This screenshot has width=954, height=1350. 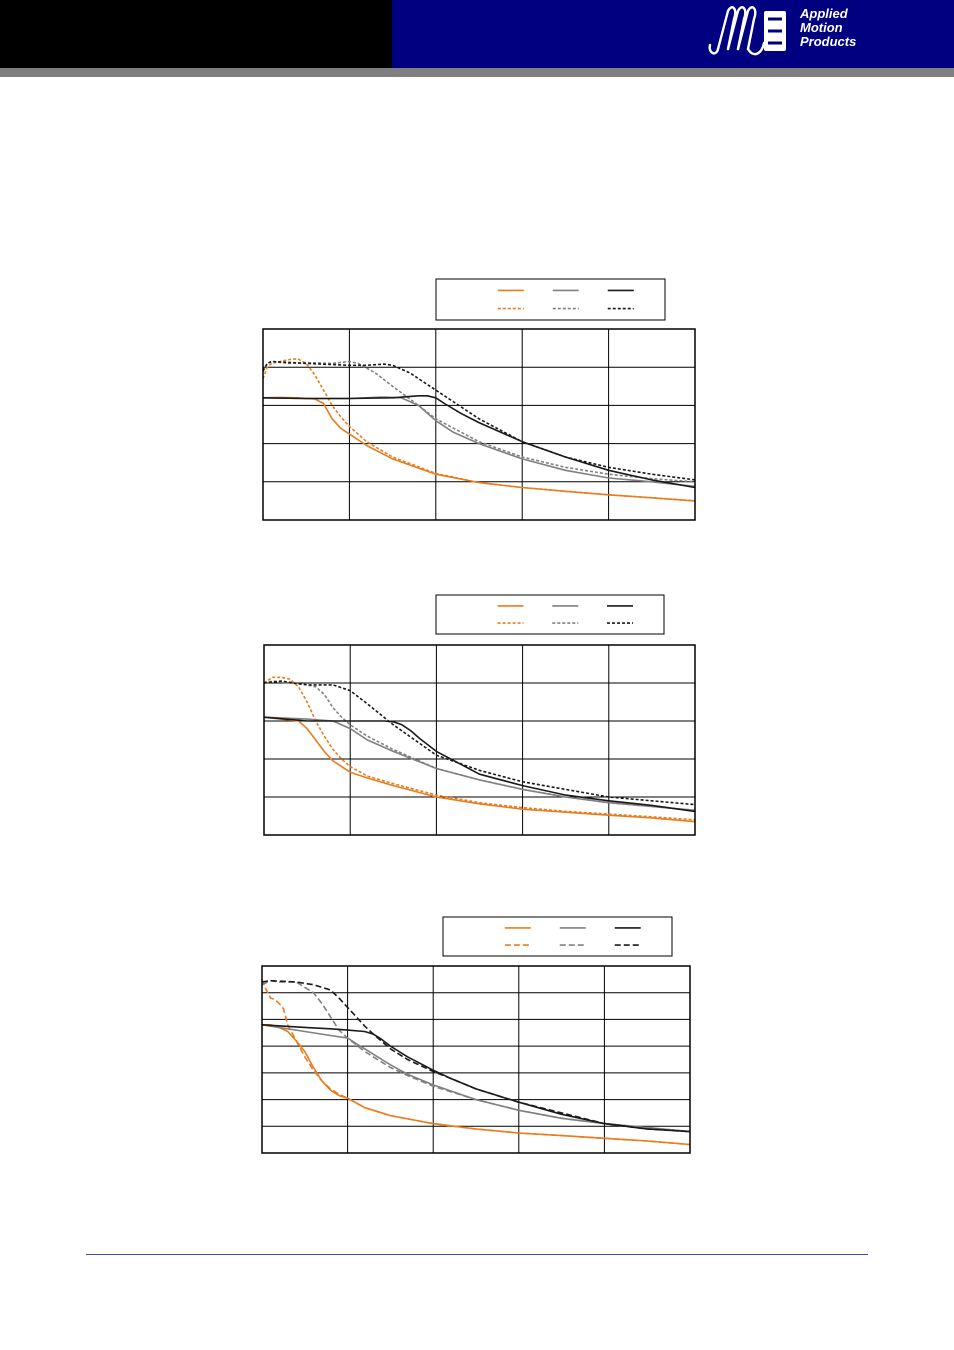 I want to click on brand-name: Applied Motion Products, so click(x=828, y=27).